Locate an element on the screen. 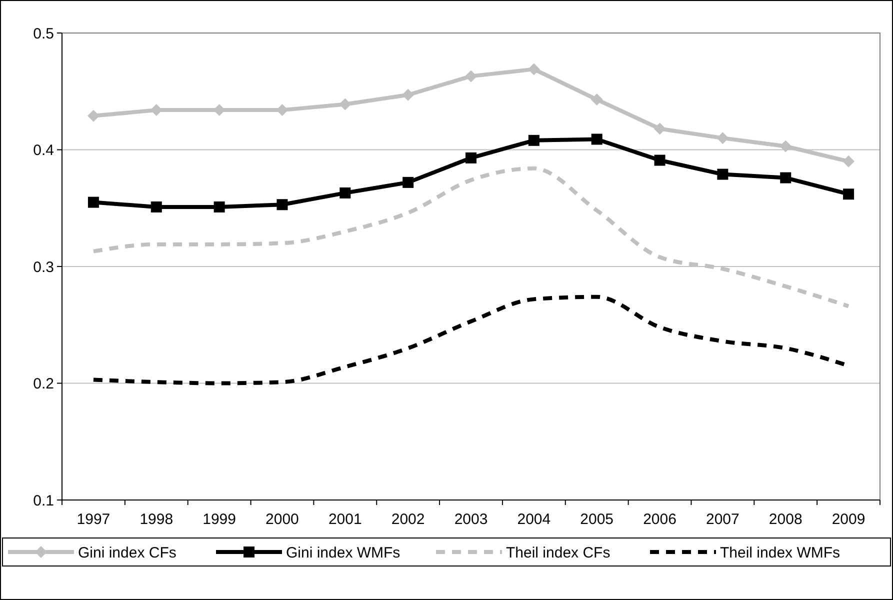 The height and width of the screenshot is (600, 893). x-tick-label: 2004 is located at coordinates (534, 519).